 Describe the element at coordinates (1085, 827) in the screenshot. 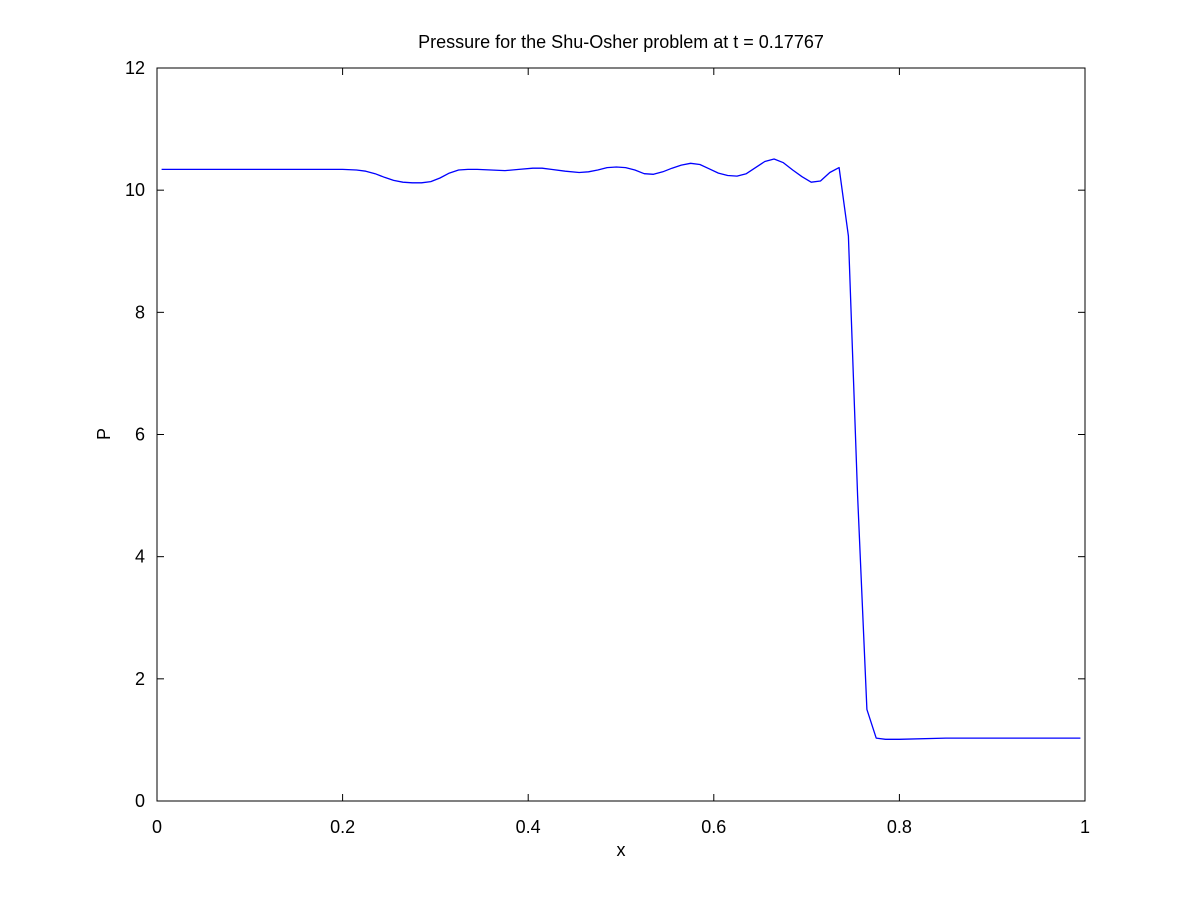

I see `x-tick-label: 1` at that location.